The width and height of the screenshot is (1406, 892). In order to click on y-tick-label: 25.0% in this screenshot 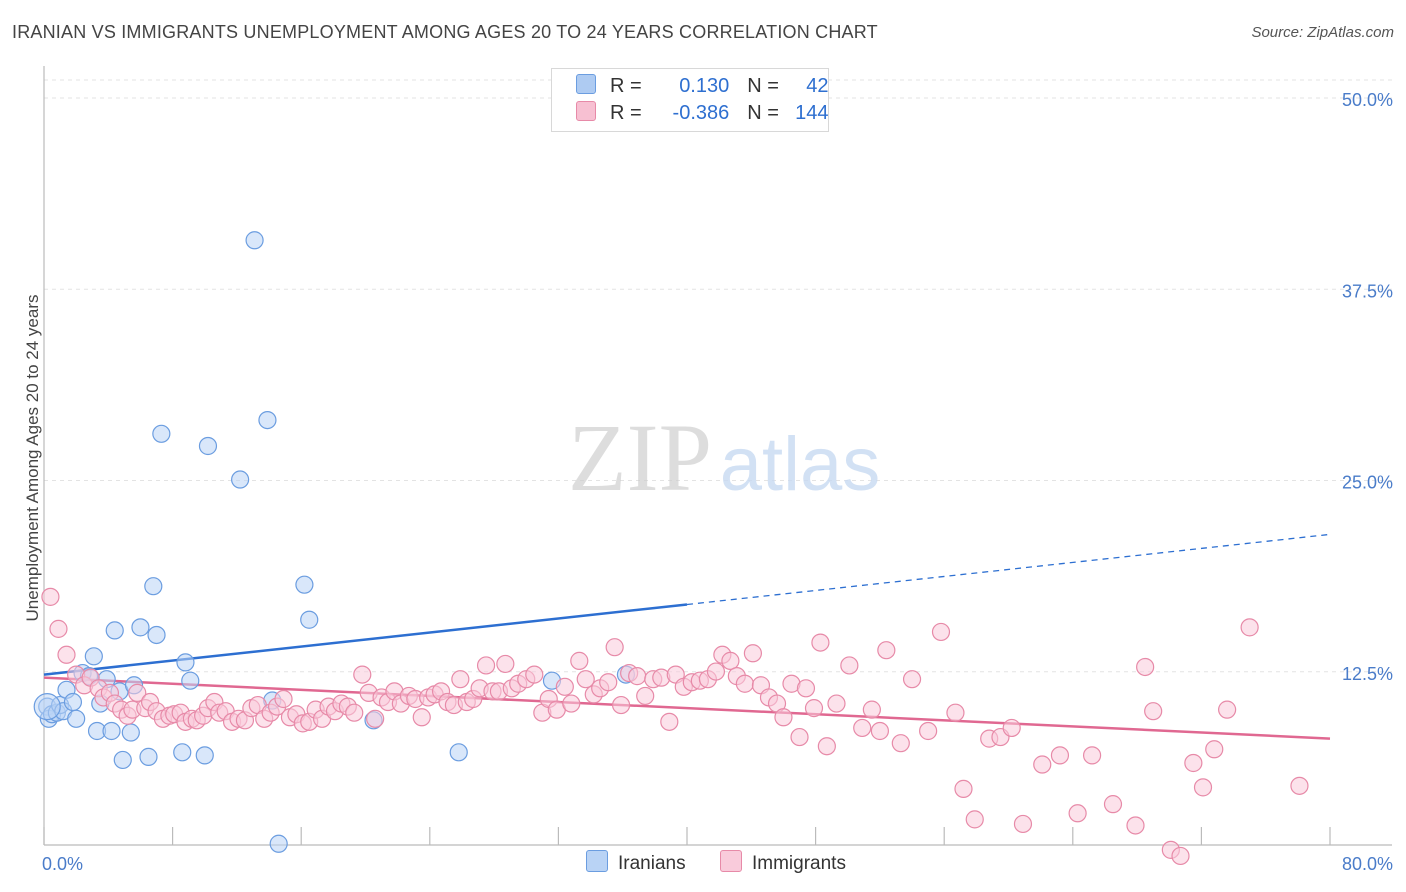, I will do `click(1367, 483)`.